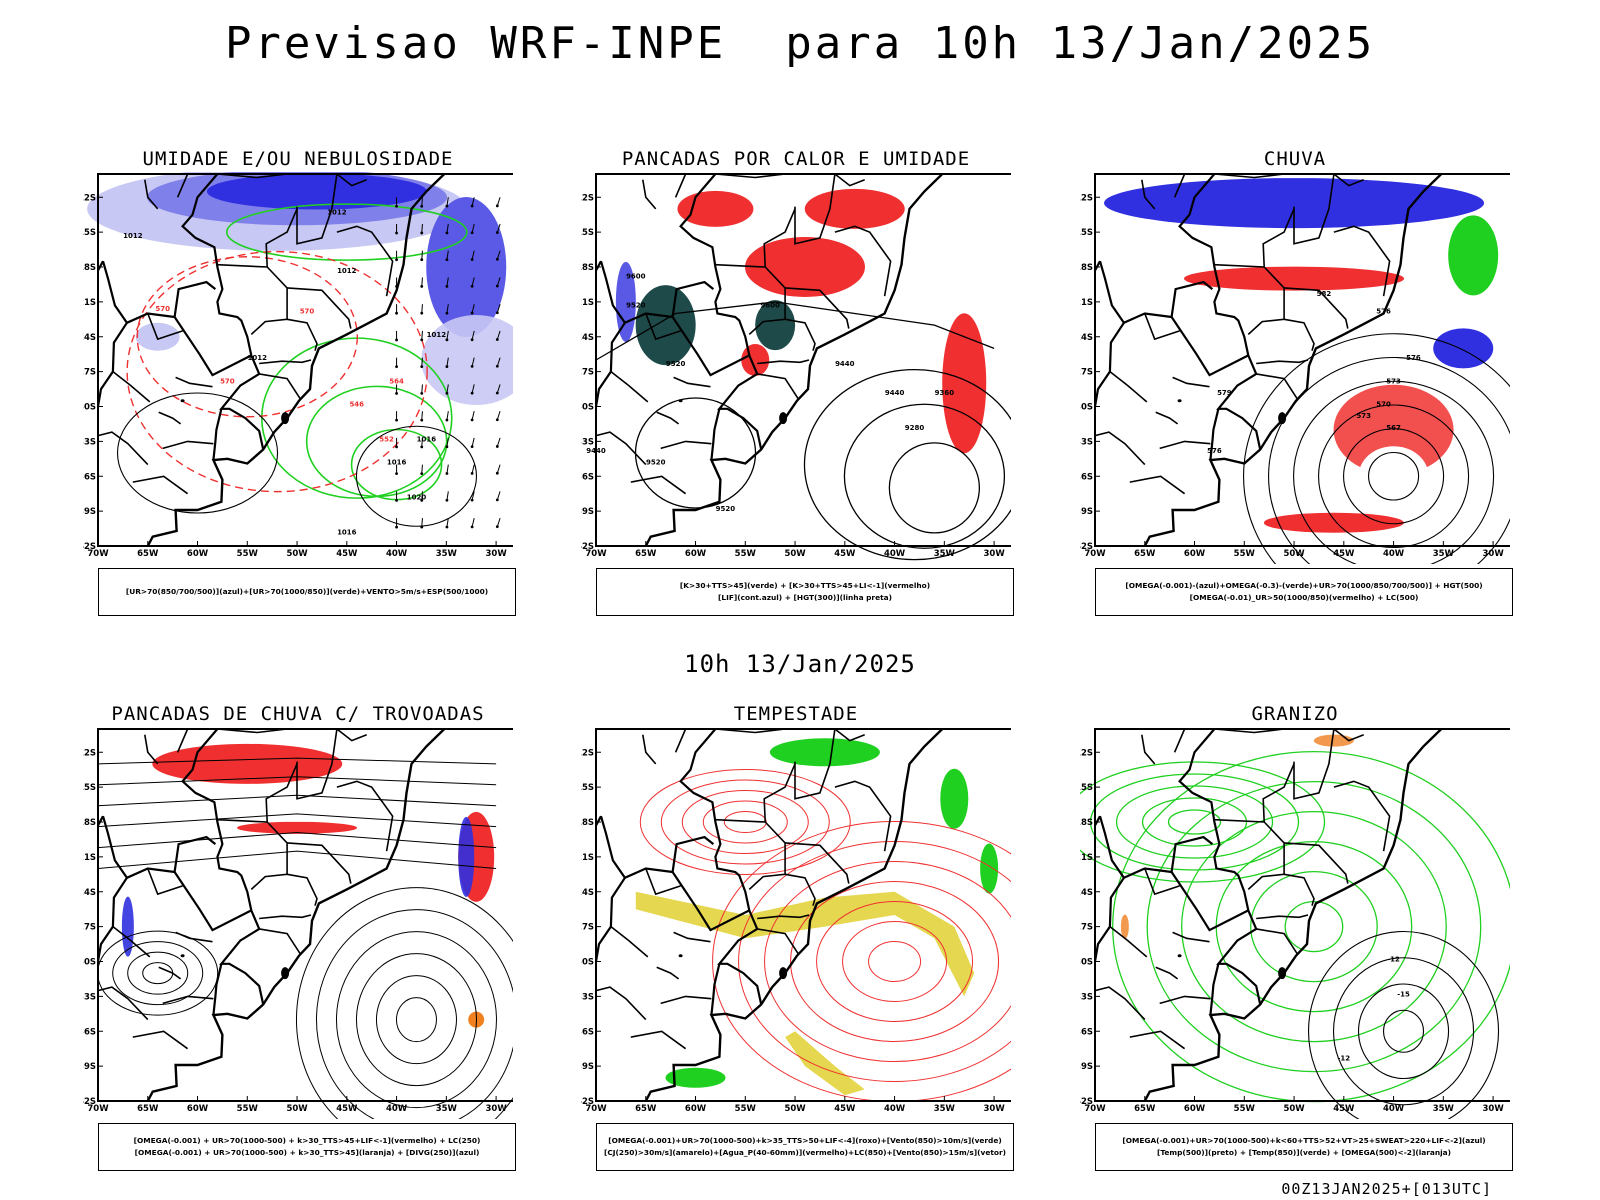 This screenshot has width=1600, height=1200. Describe the element at coordinates (148, 1109) in the screenshot. I see `lon-label: 65W` at that location.